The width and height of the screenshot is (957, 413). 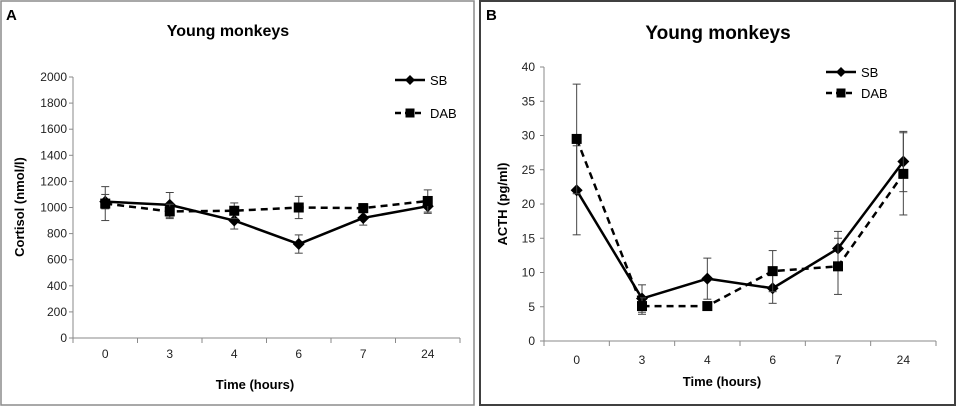 I want to click on y-tick-label: 1400, so click(x=53, y=155).